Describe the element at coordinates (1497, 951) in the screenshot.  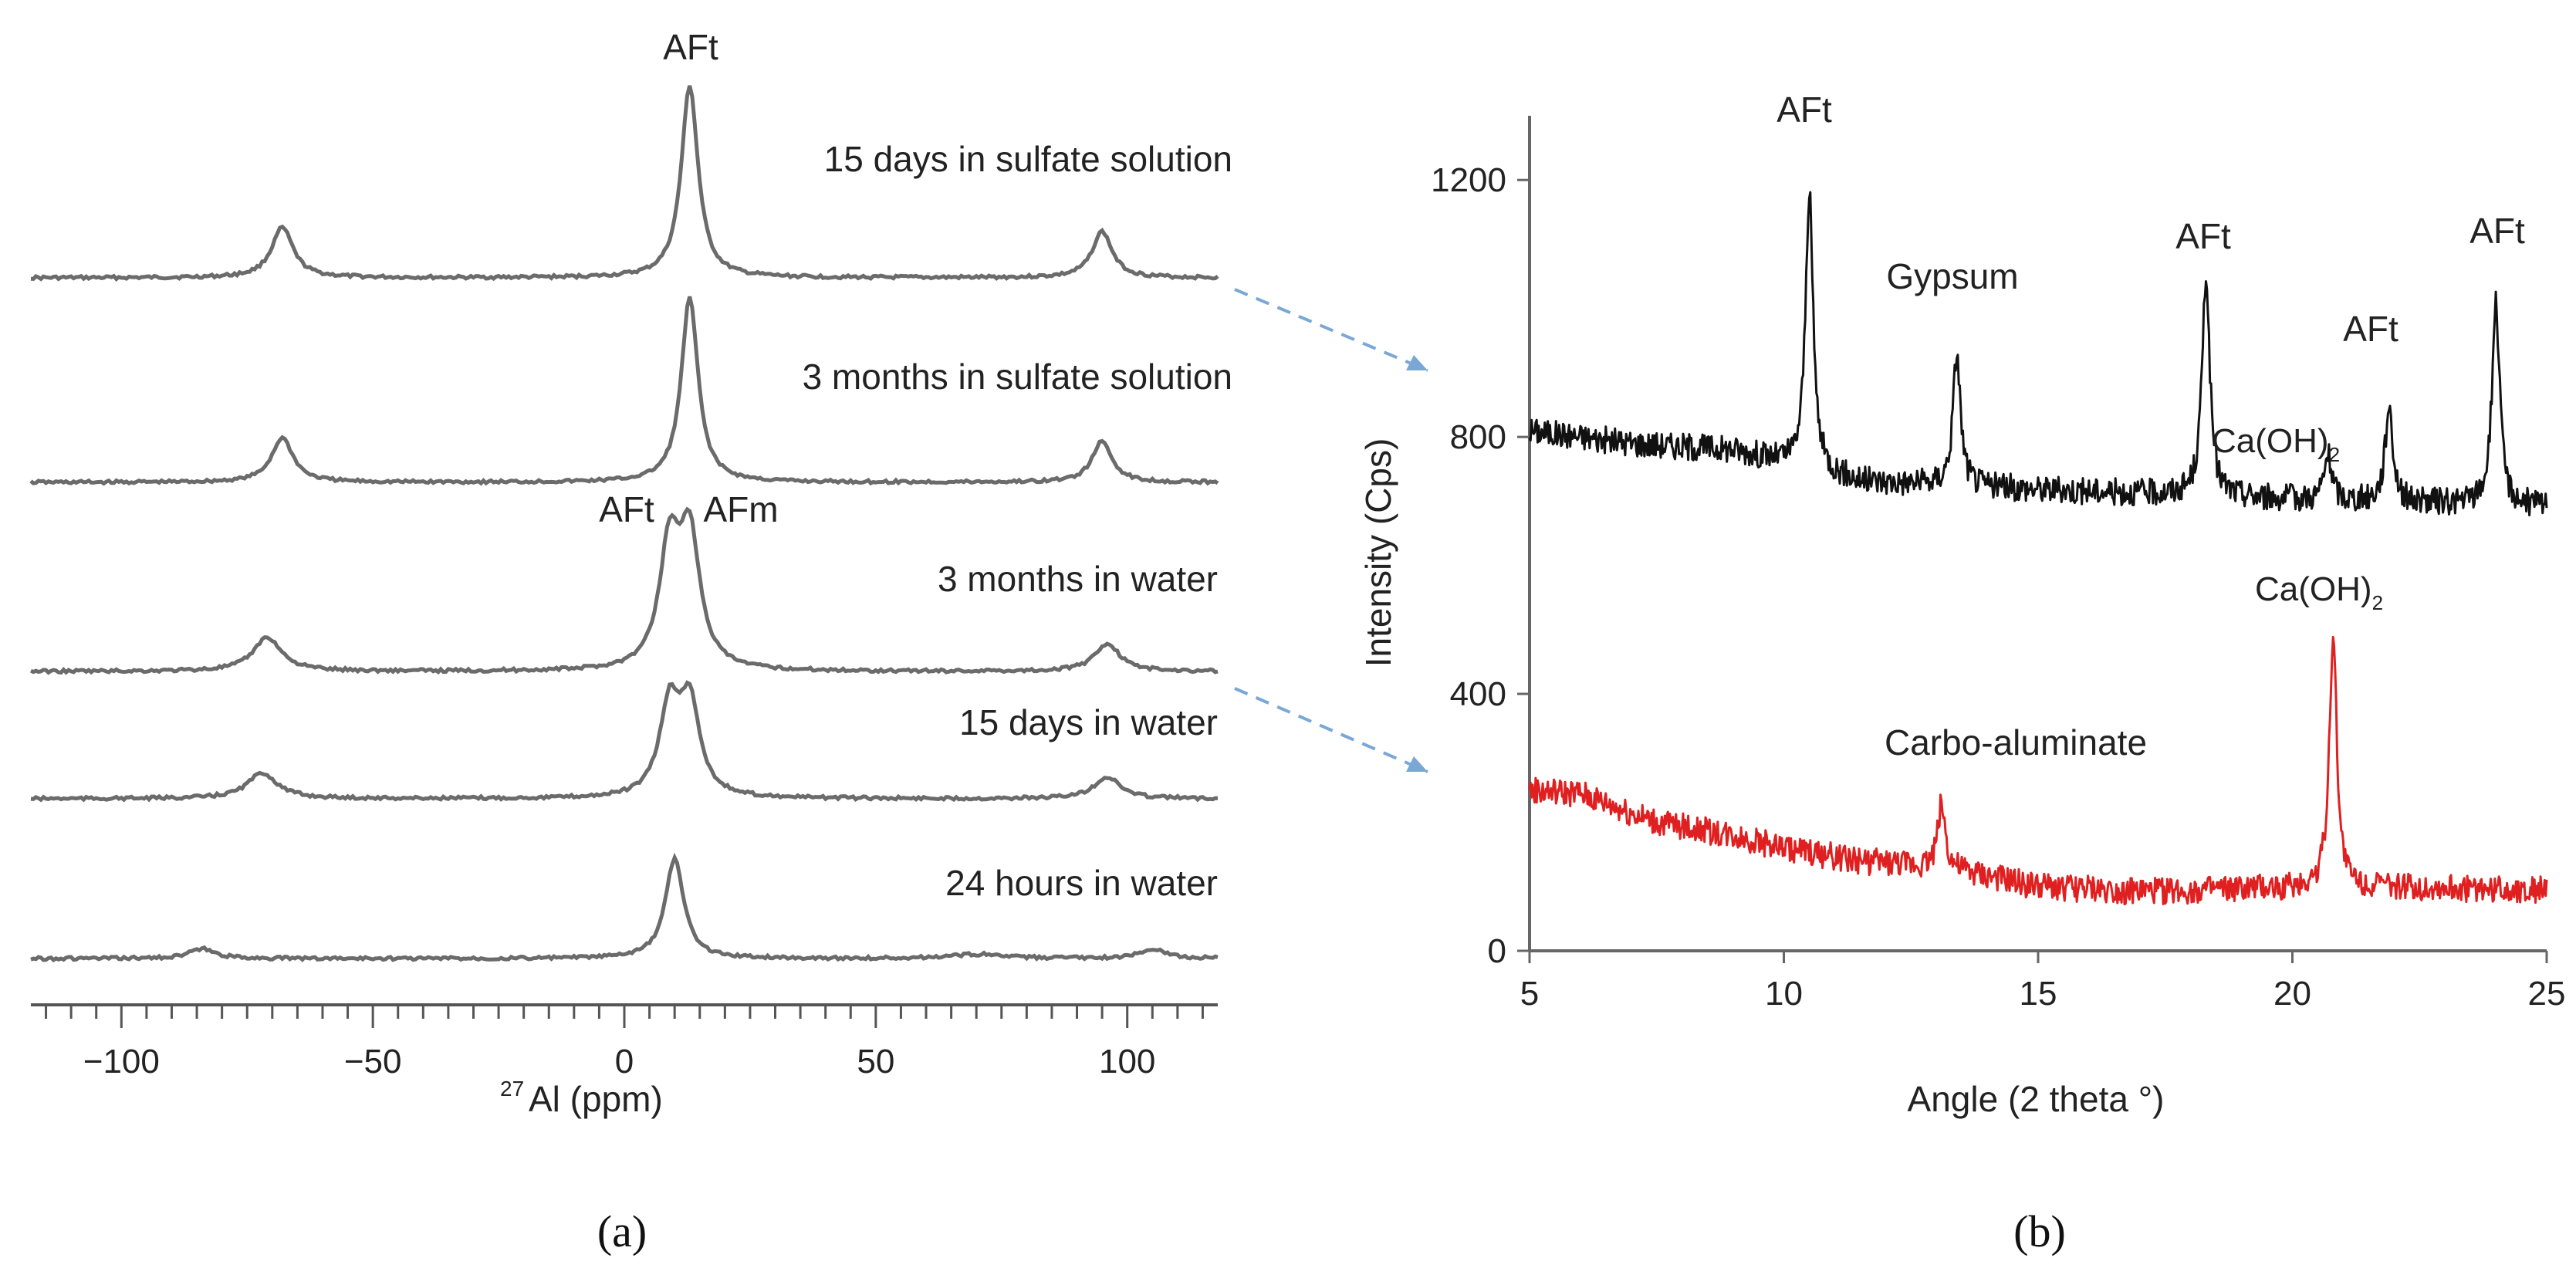
I see `xrd-y-tick-label: 0` at that location.